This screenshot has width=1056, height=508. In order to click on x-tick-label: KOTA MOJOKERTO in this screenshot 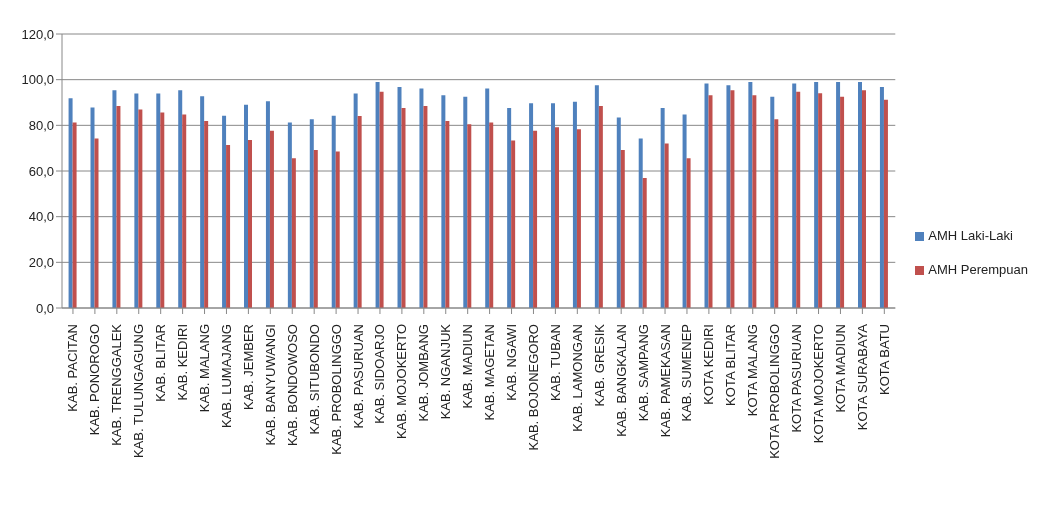, I will do `click(819, 384)`.